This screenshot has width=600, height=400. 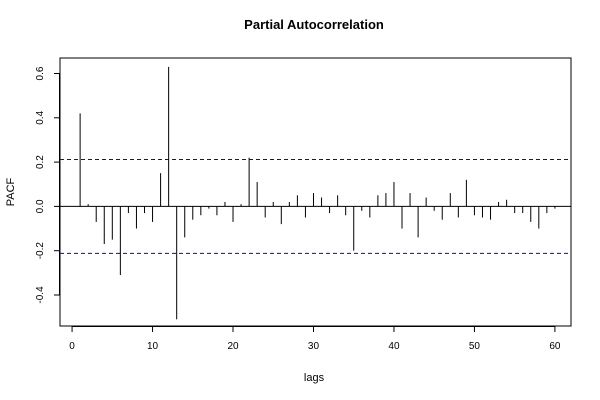 I want to click on x-tick-label: 40, so click(x=394, y=346).